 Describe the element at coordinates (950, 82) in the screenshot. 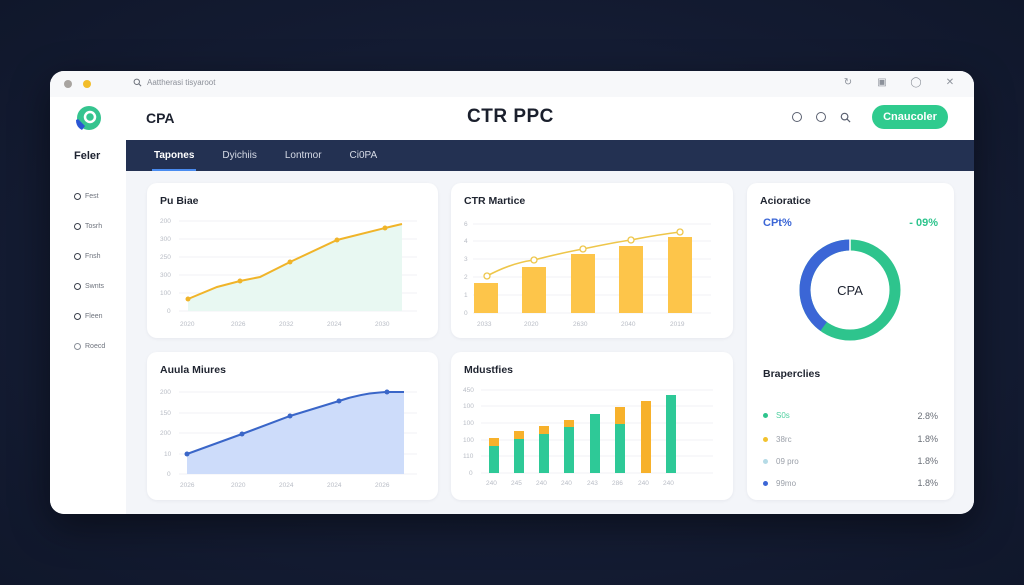

I see `close-icon: ✕` at that location.